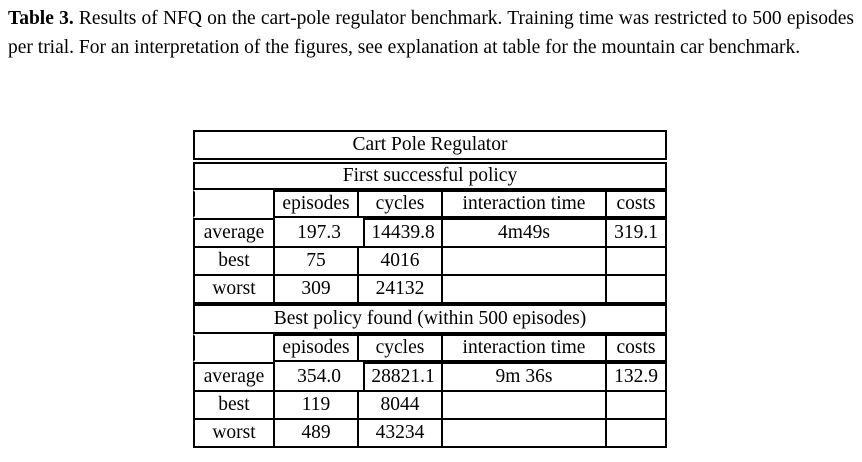 This screenshot has width=862, height=462. What do you see at coordinates (403, 377) in the screenshot?
I see `table-cell: 28821.1` at bounding box center [403, 377].